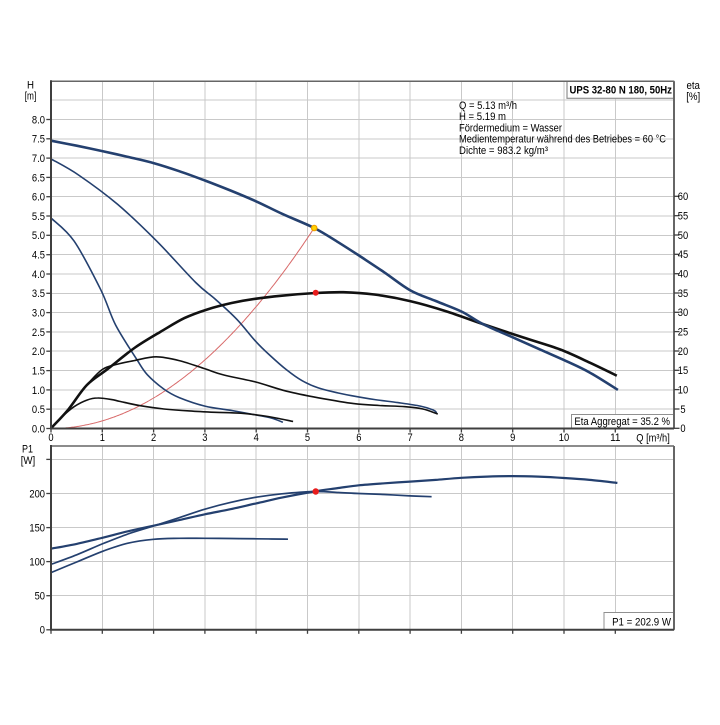 The image size is (720, 725). What do you see at coordinates (38, 198) in the screenshot?
I see `svg-text: 6.0` at bounding box center [38, 198].